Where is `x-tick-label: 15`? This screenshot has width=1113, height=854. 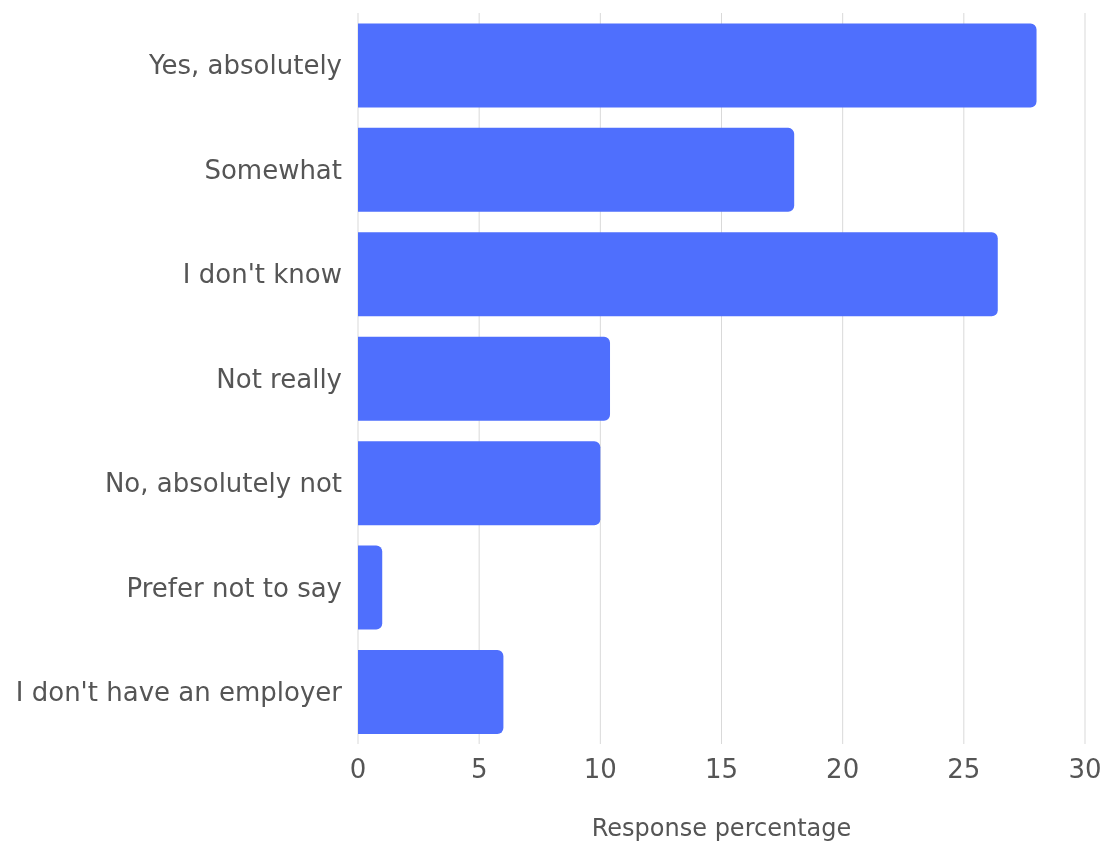
x-tick-label: 15 is located at coordinates (721, 769).